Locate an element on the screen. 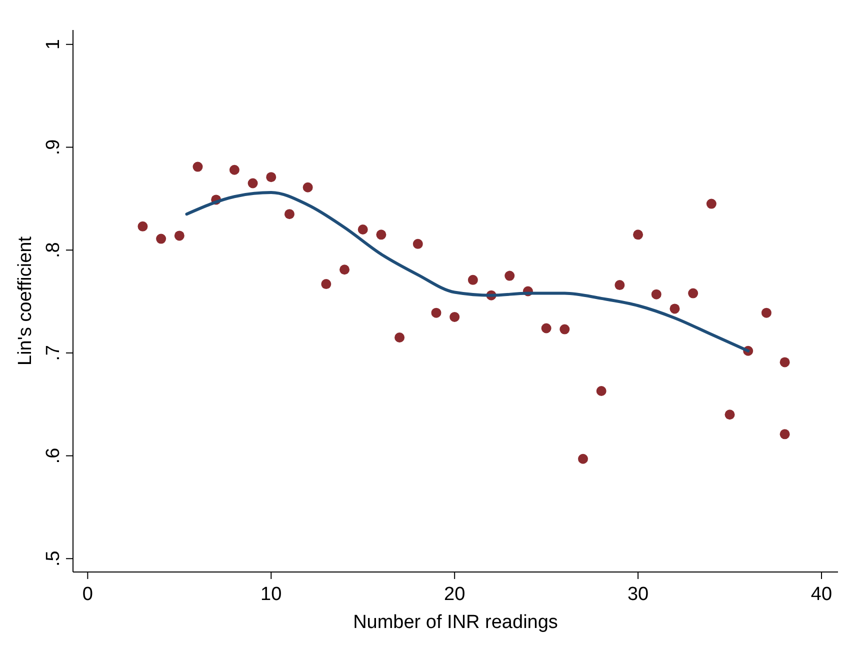  y-tick-label: .7 is located at coordinates (53, 353).